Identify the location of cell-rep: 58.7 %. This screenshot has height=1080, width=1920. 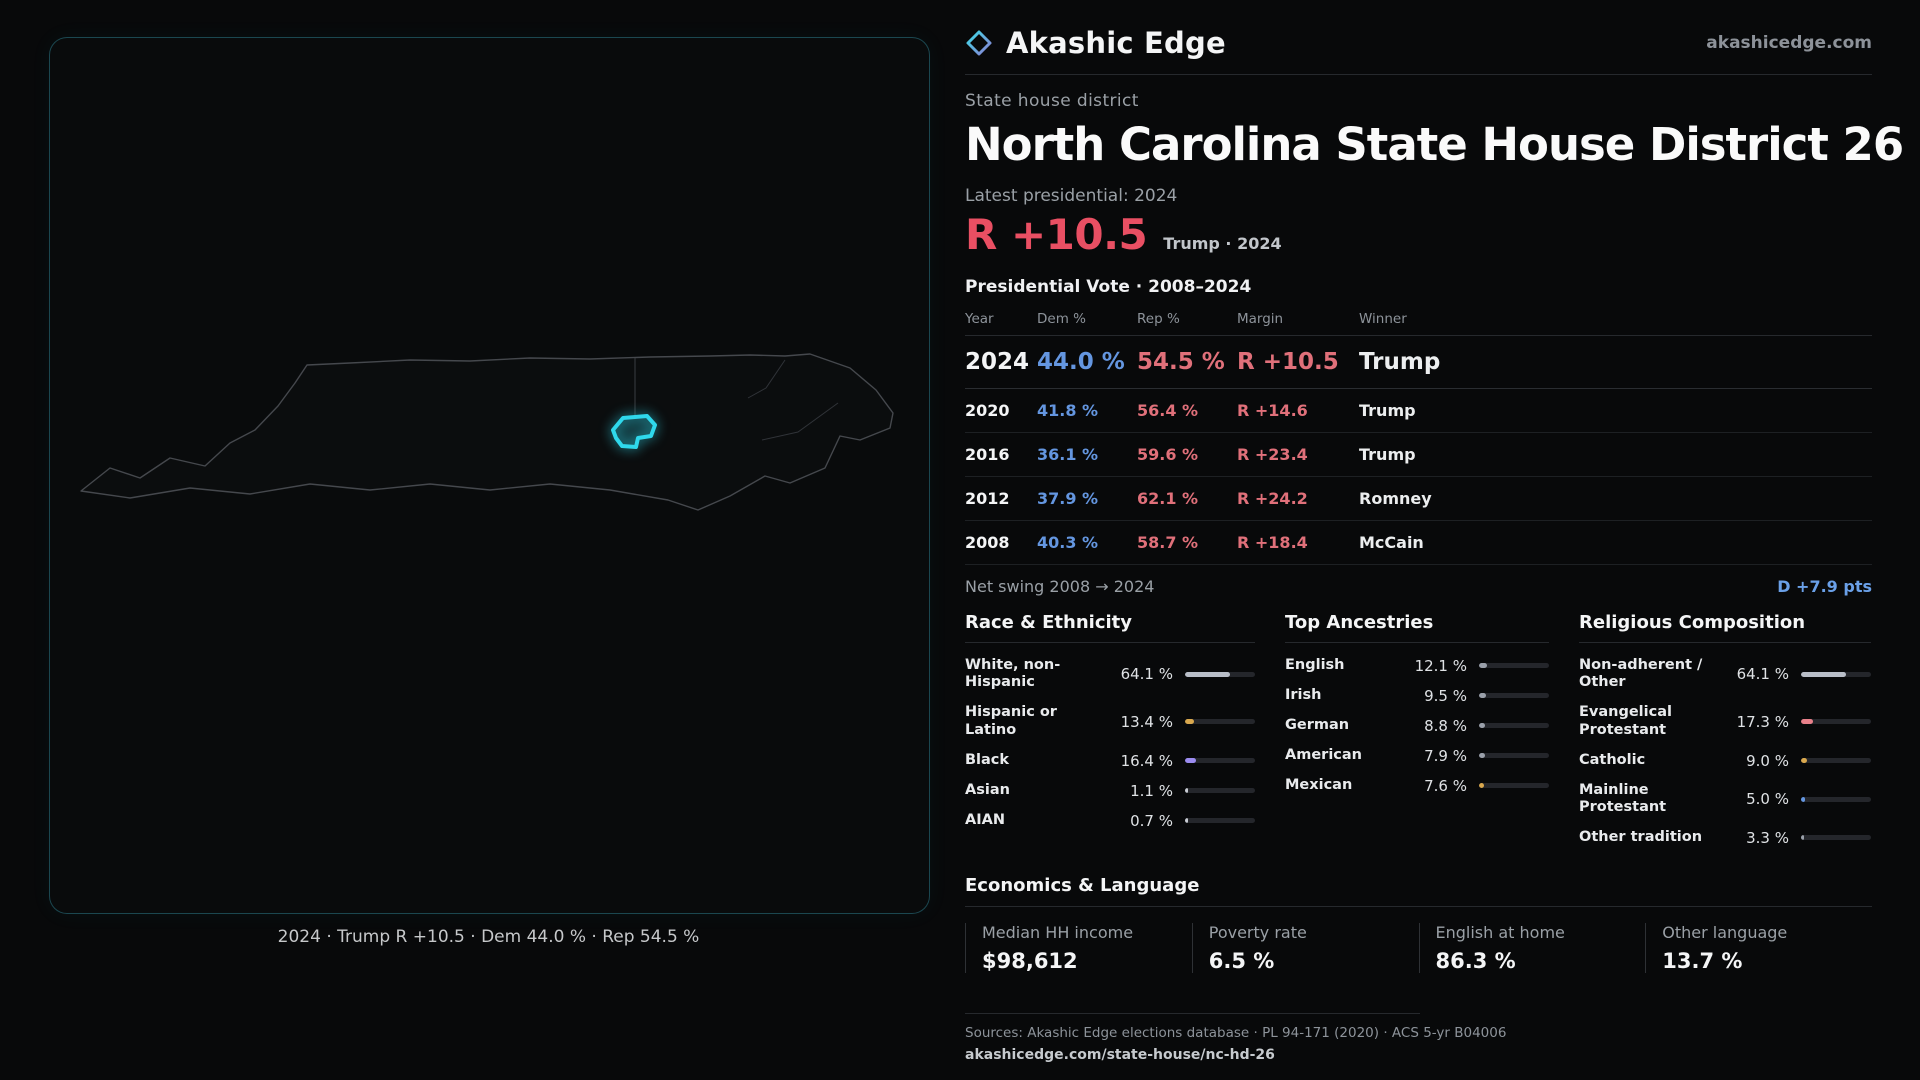
(1168, 542).